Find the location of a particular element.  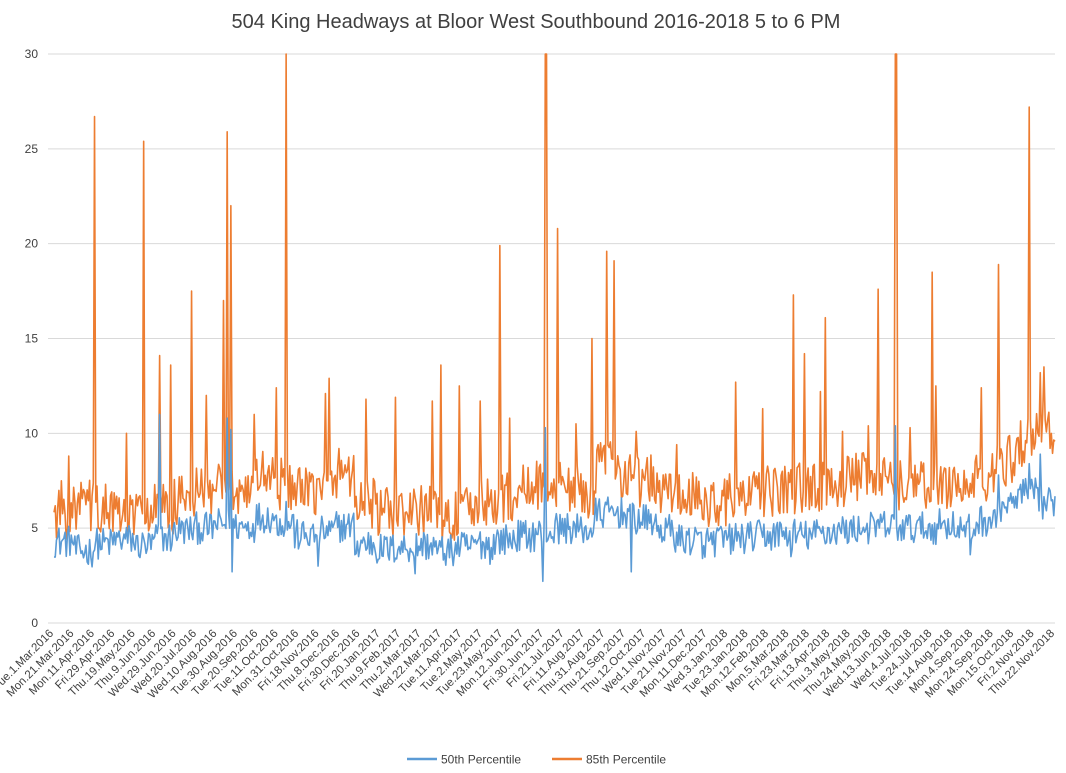

y-axis-ticks: 0 5 10 15 20 25 30 is located at coordinates (32, 338).